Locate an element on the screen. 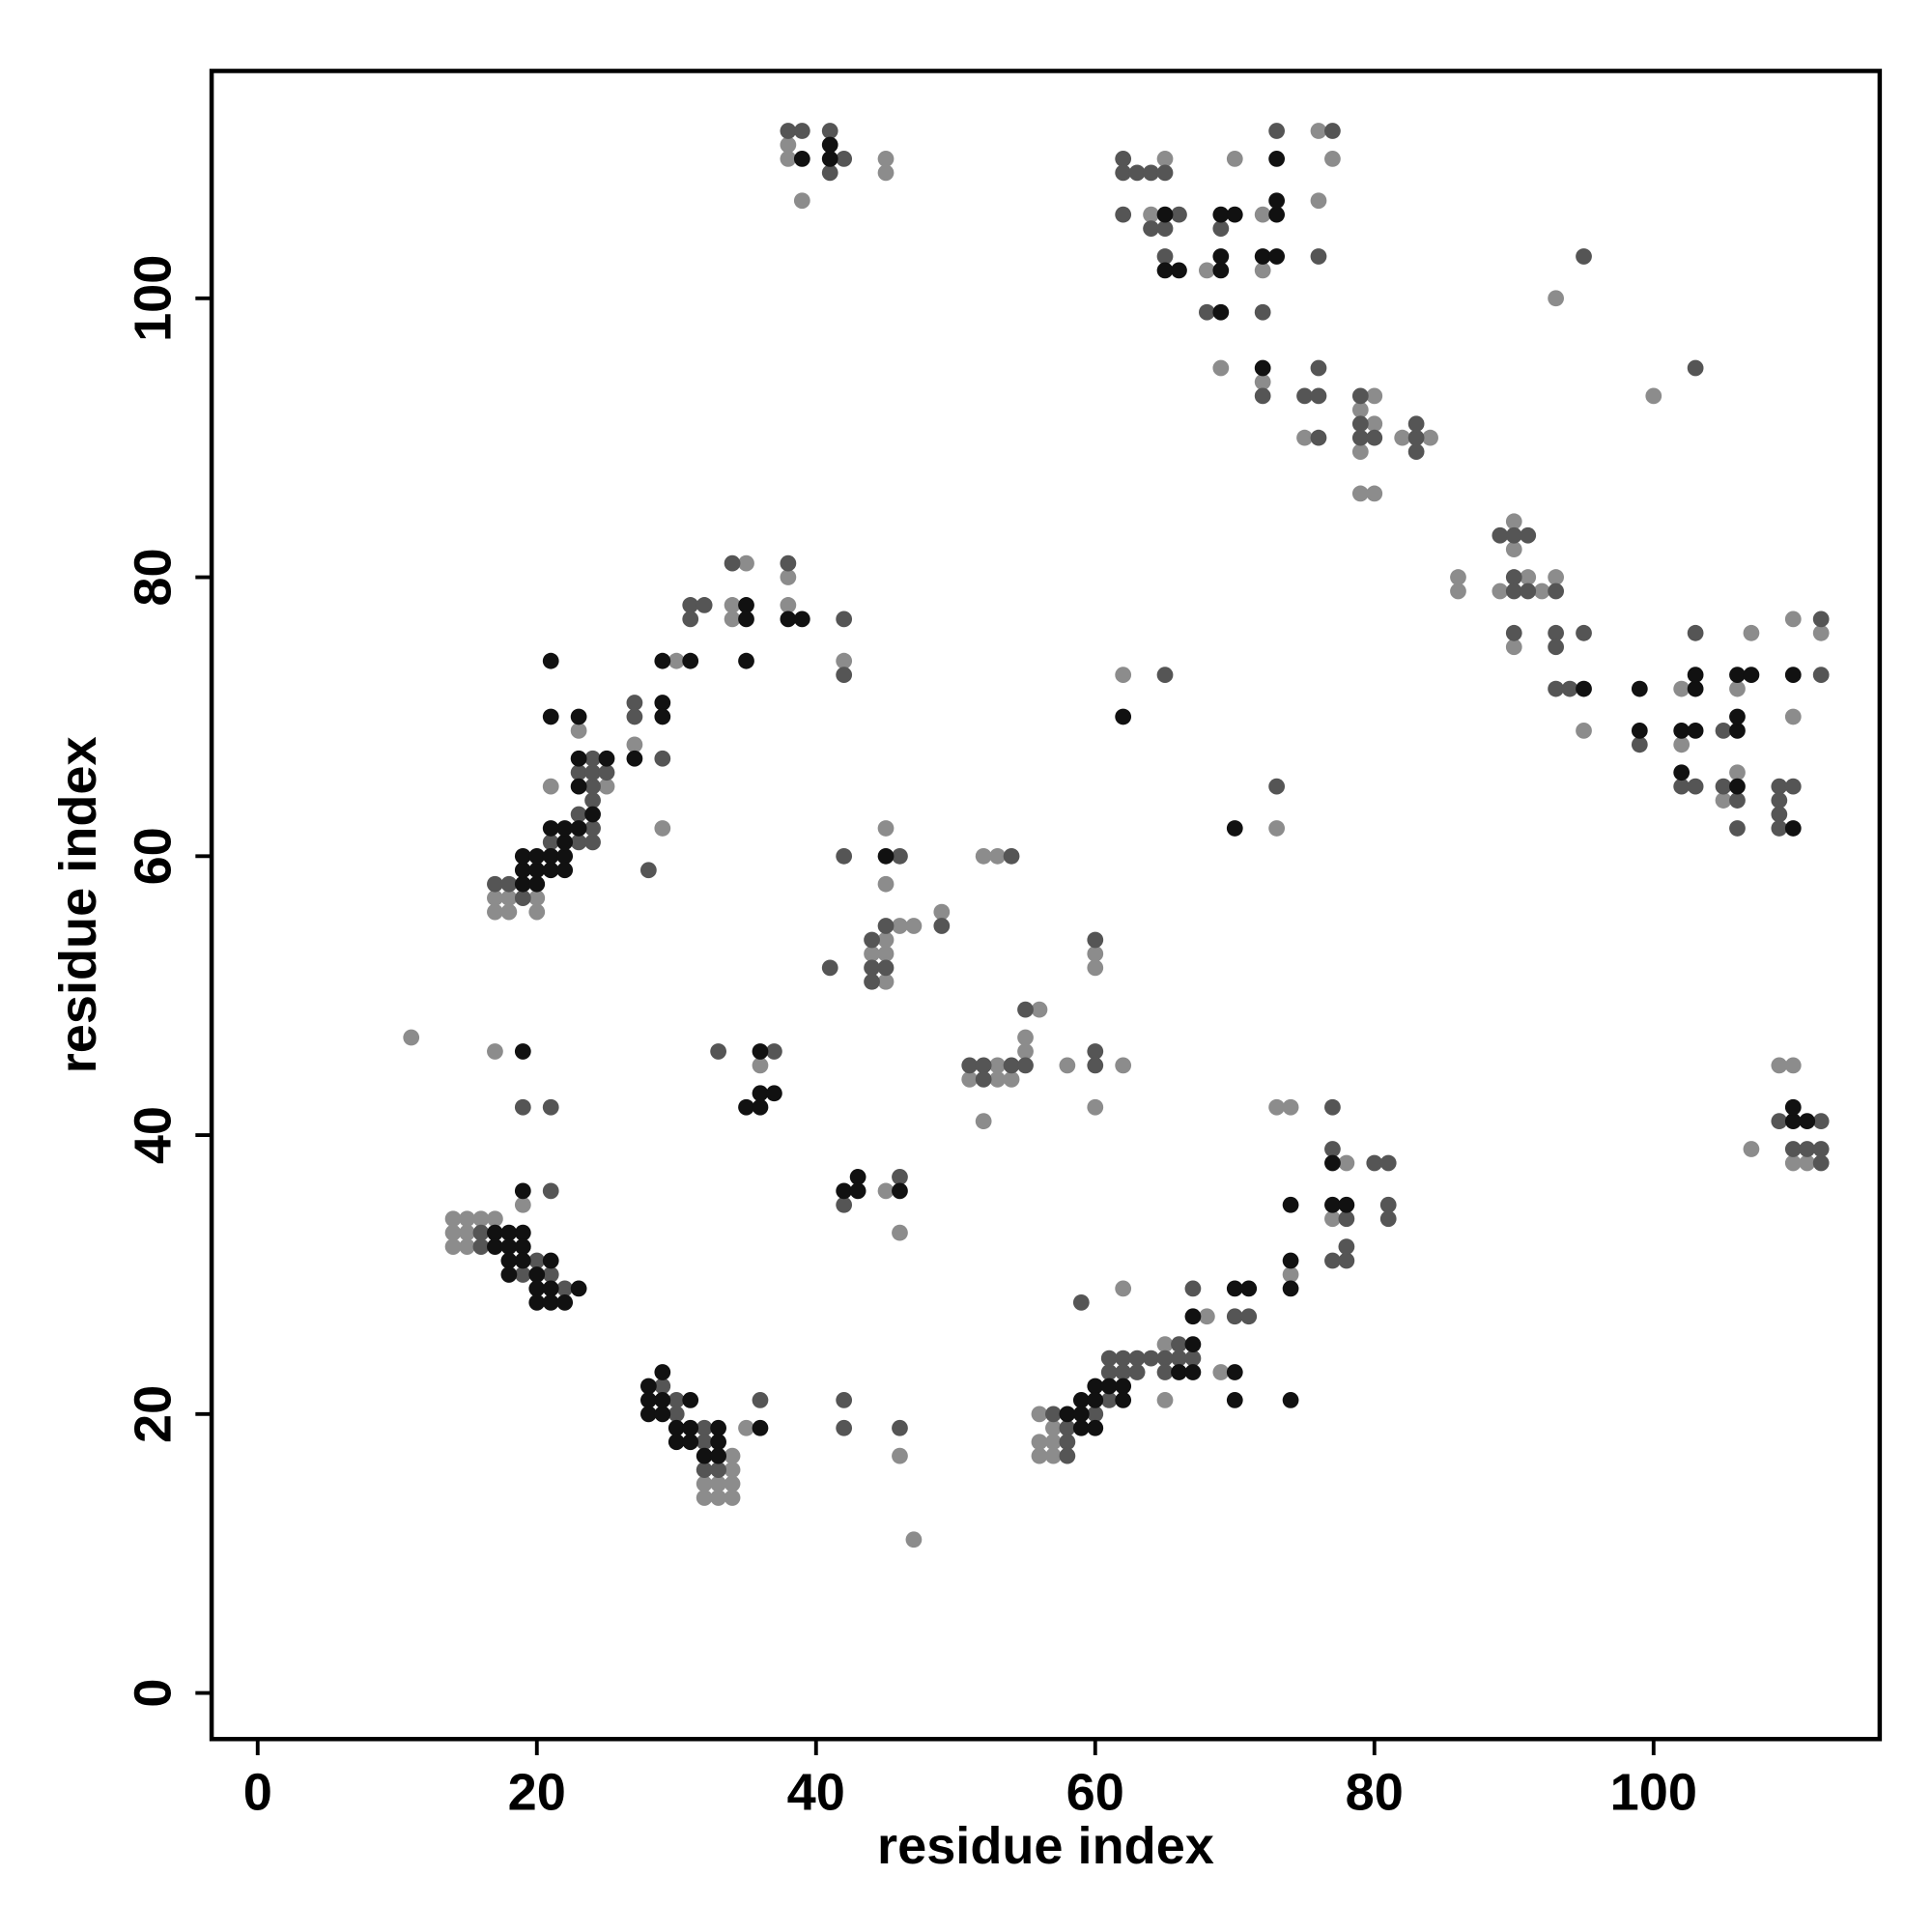 Image resolution: width=1932 pixels, height=1932 pixels. x-tick-label: 40 is located at coordinates (816, 1793).